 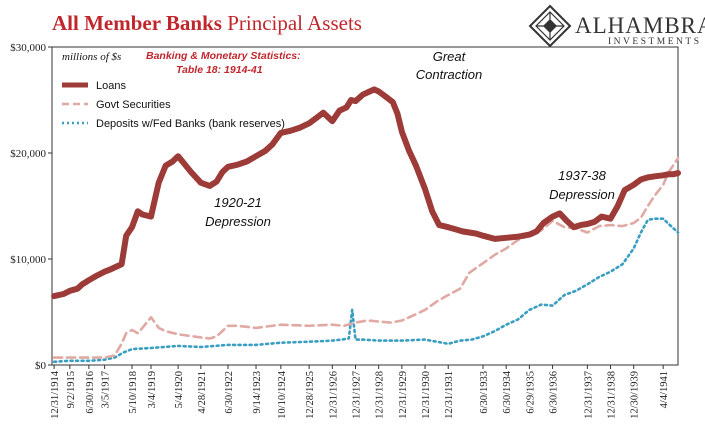 What do you see at coordinates (550, 26) in the screenshot?
I see `alhambra-diamond-icon` at bounding box center [550, 26].